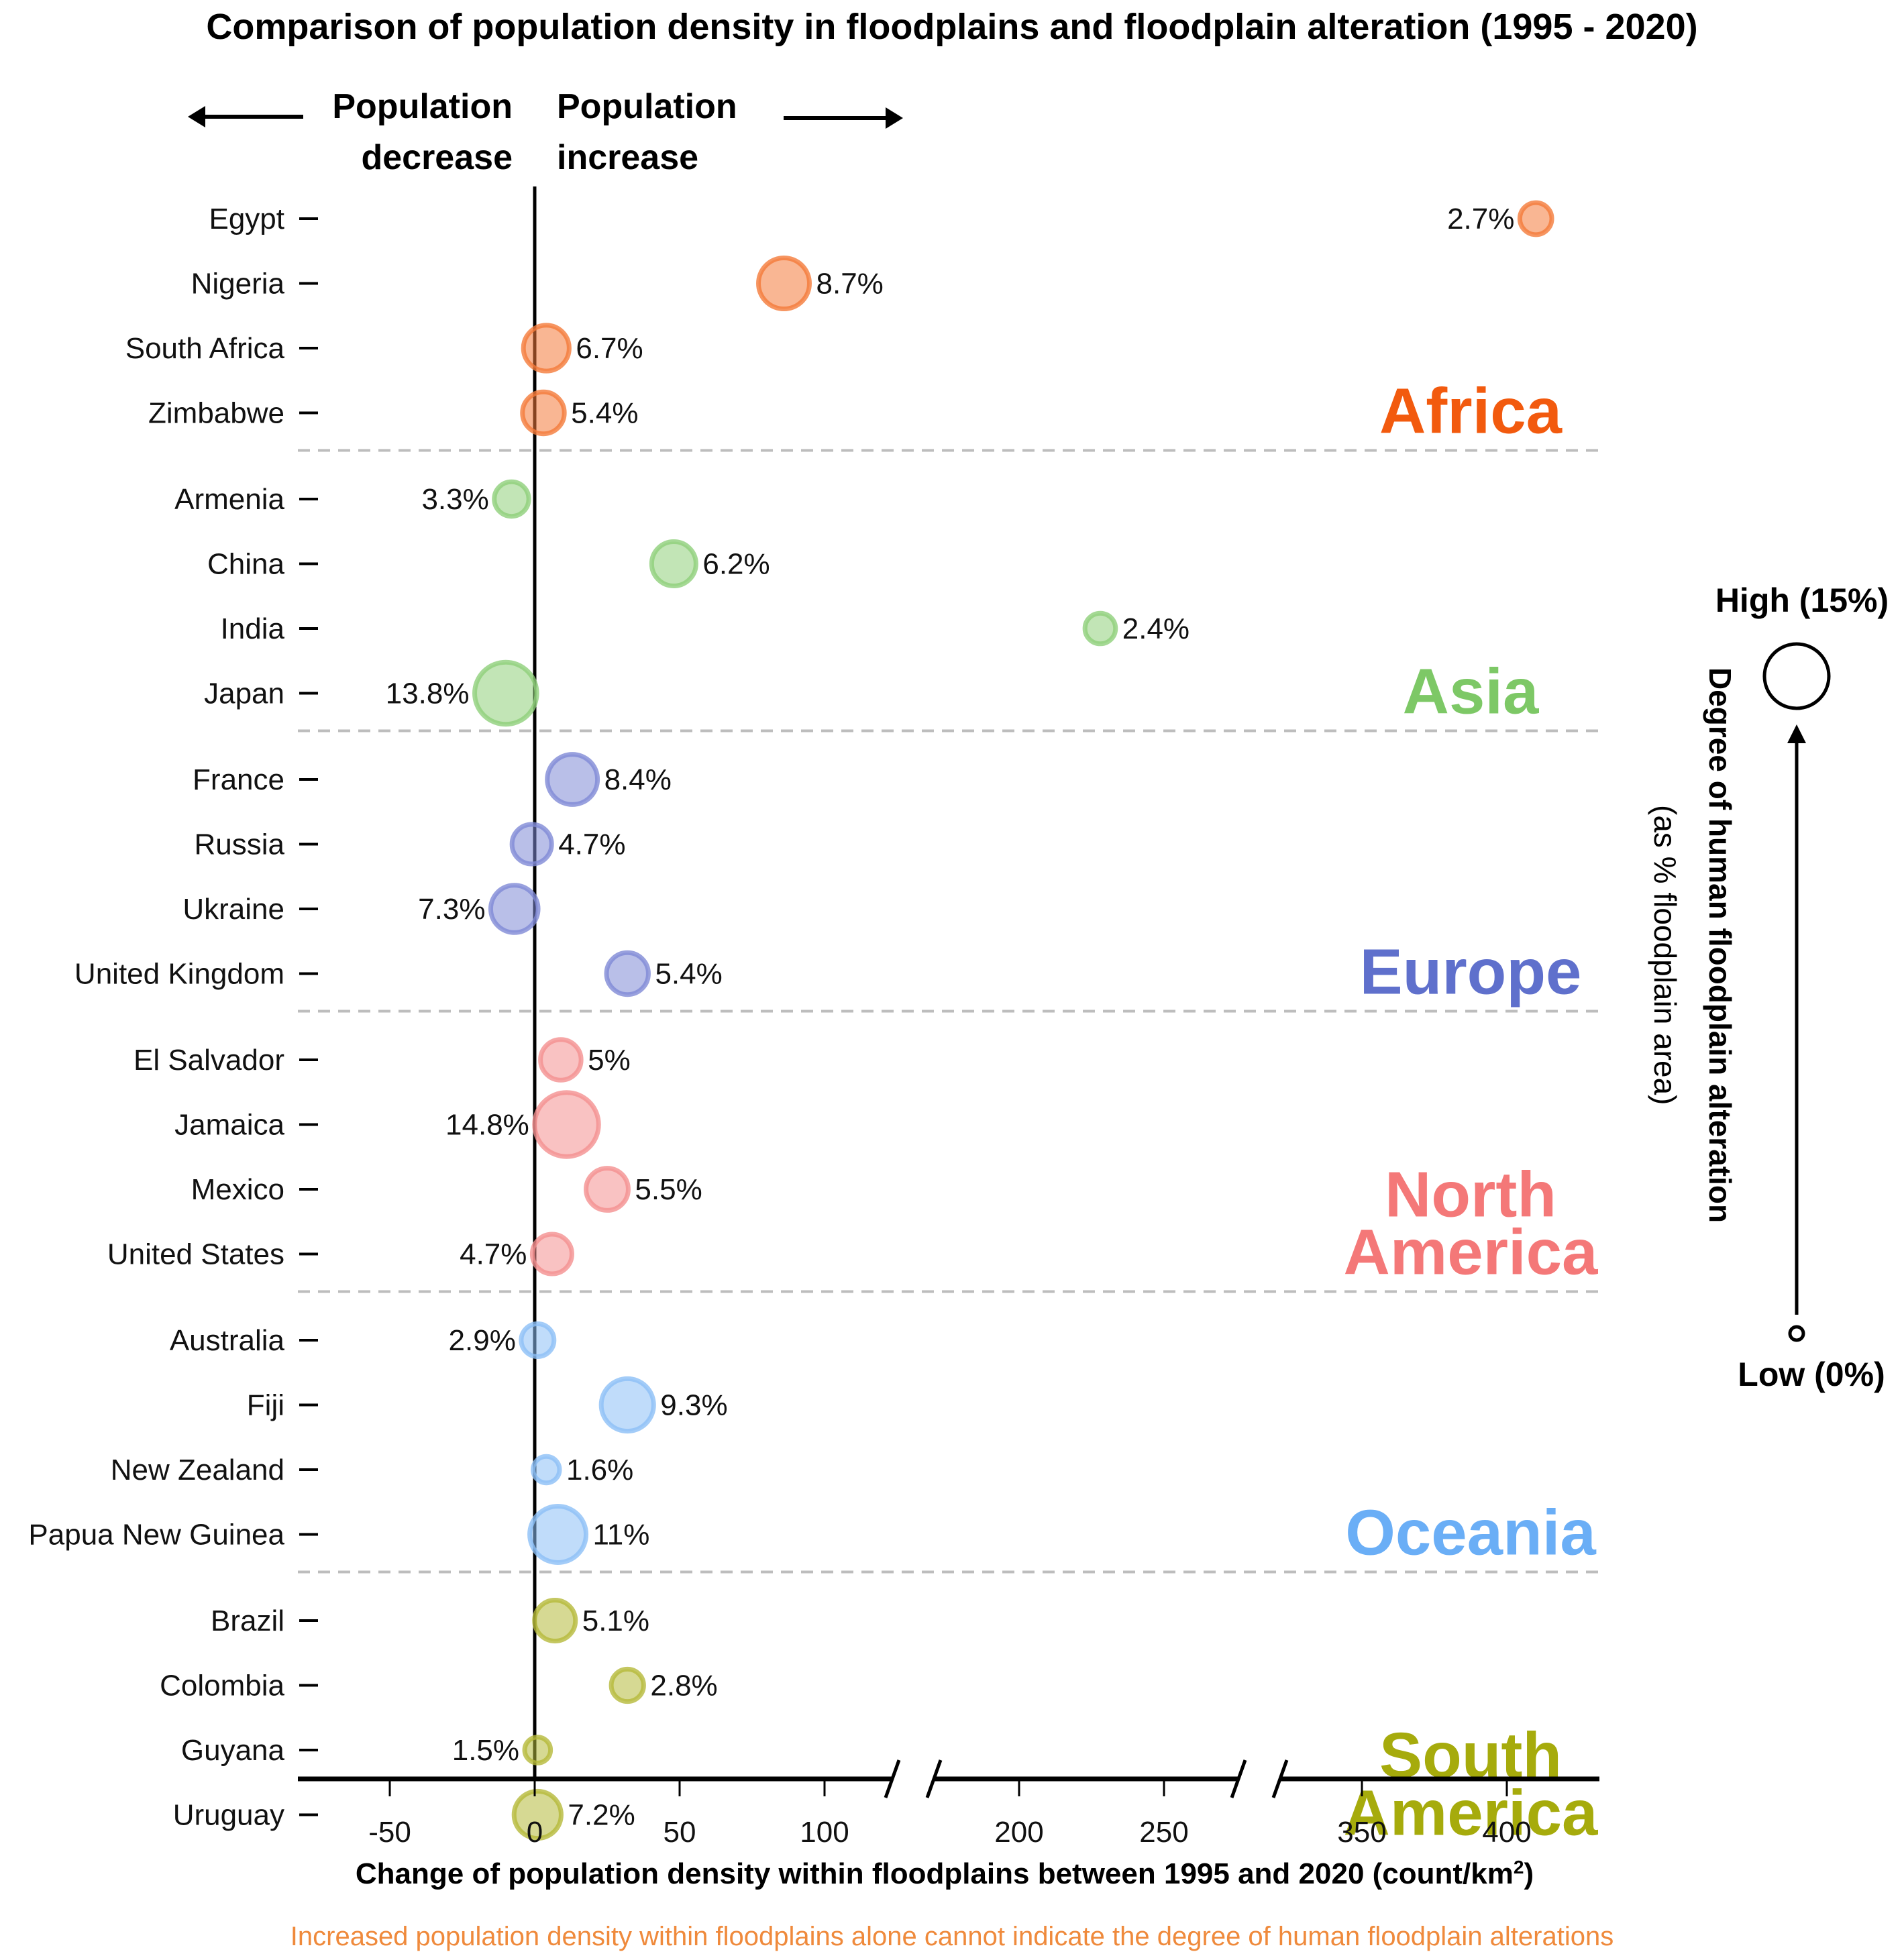 This screenshot has width=1904, height=1960. Describe the element at coordinates (561, 1060) in the screenshot. I see `bubble-el-salvador` at that location.